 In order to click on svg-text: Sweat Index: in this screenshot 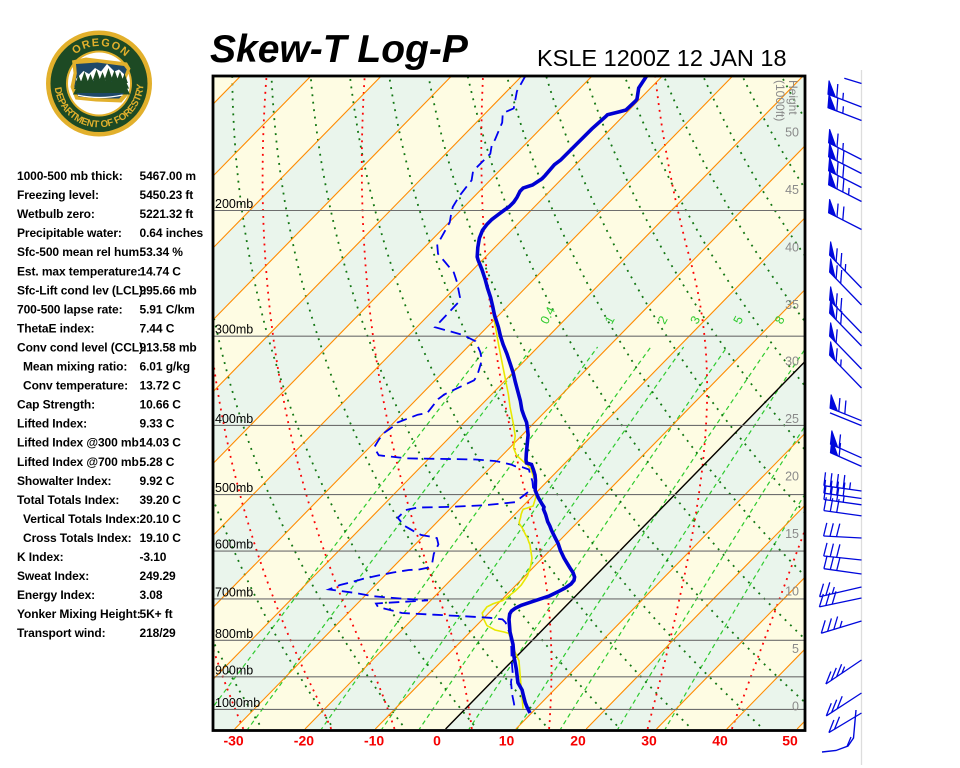, I will do `click(53, 576)`.